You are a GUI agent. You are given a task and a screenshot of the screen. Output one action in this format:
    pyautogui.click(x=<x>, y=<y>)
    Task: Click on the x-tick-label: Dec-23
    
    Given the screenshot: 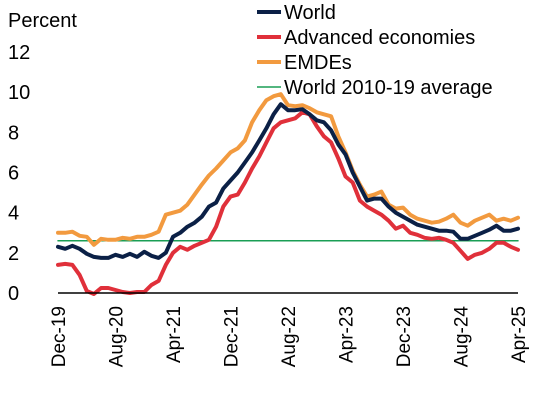 What is the action you would take?
    pyautogui.click(x=404, y=336)
    